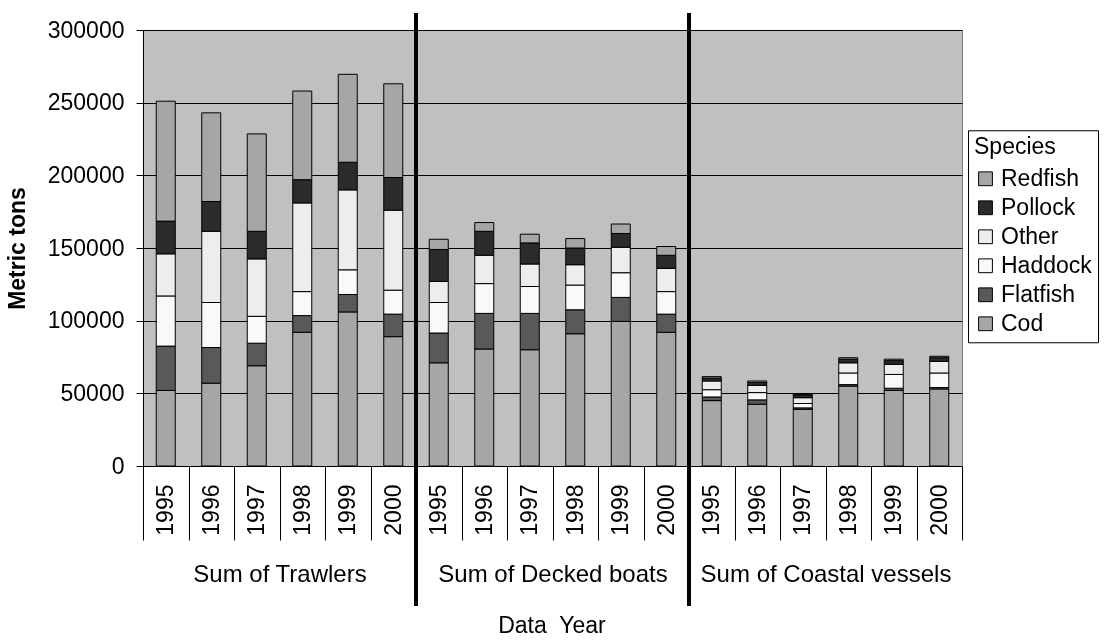 Image resolution: width=1113 pixels, height=642 pixels. What do you see at coordinates (16, 248) in the screenshot?
I see `y-axis-title: Metric tons` at bounding box center [16, 248].